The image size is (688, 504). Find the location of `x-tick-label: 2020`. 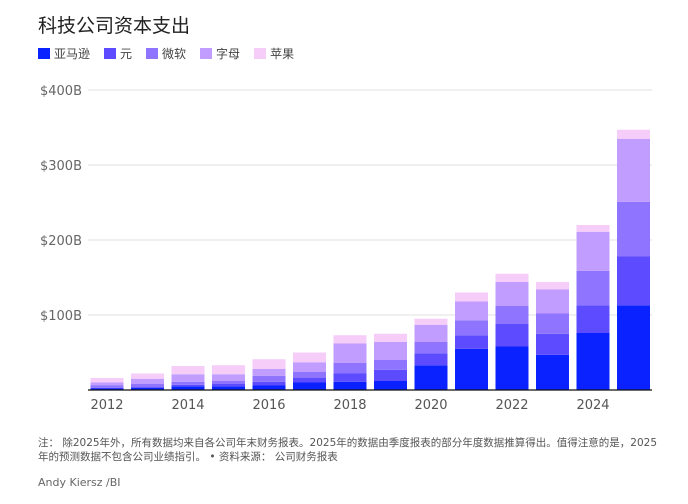

x-tick-label: 2020 is located at coordinates (430, 405).